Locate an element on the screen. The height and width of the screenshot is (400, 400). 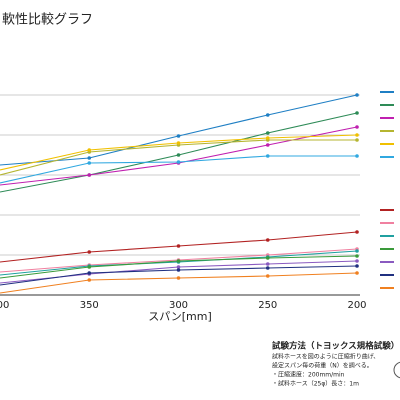
x-tick-label: 250 is located at coordinates (267, 305).